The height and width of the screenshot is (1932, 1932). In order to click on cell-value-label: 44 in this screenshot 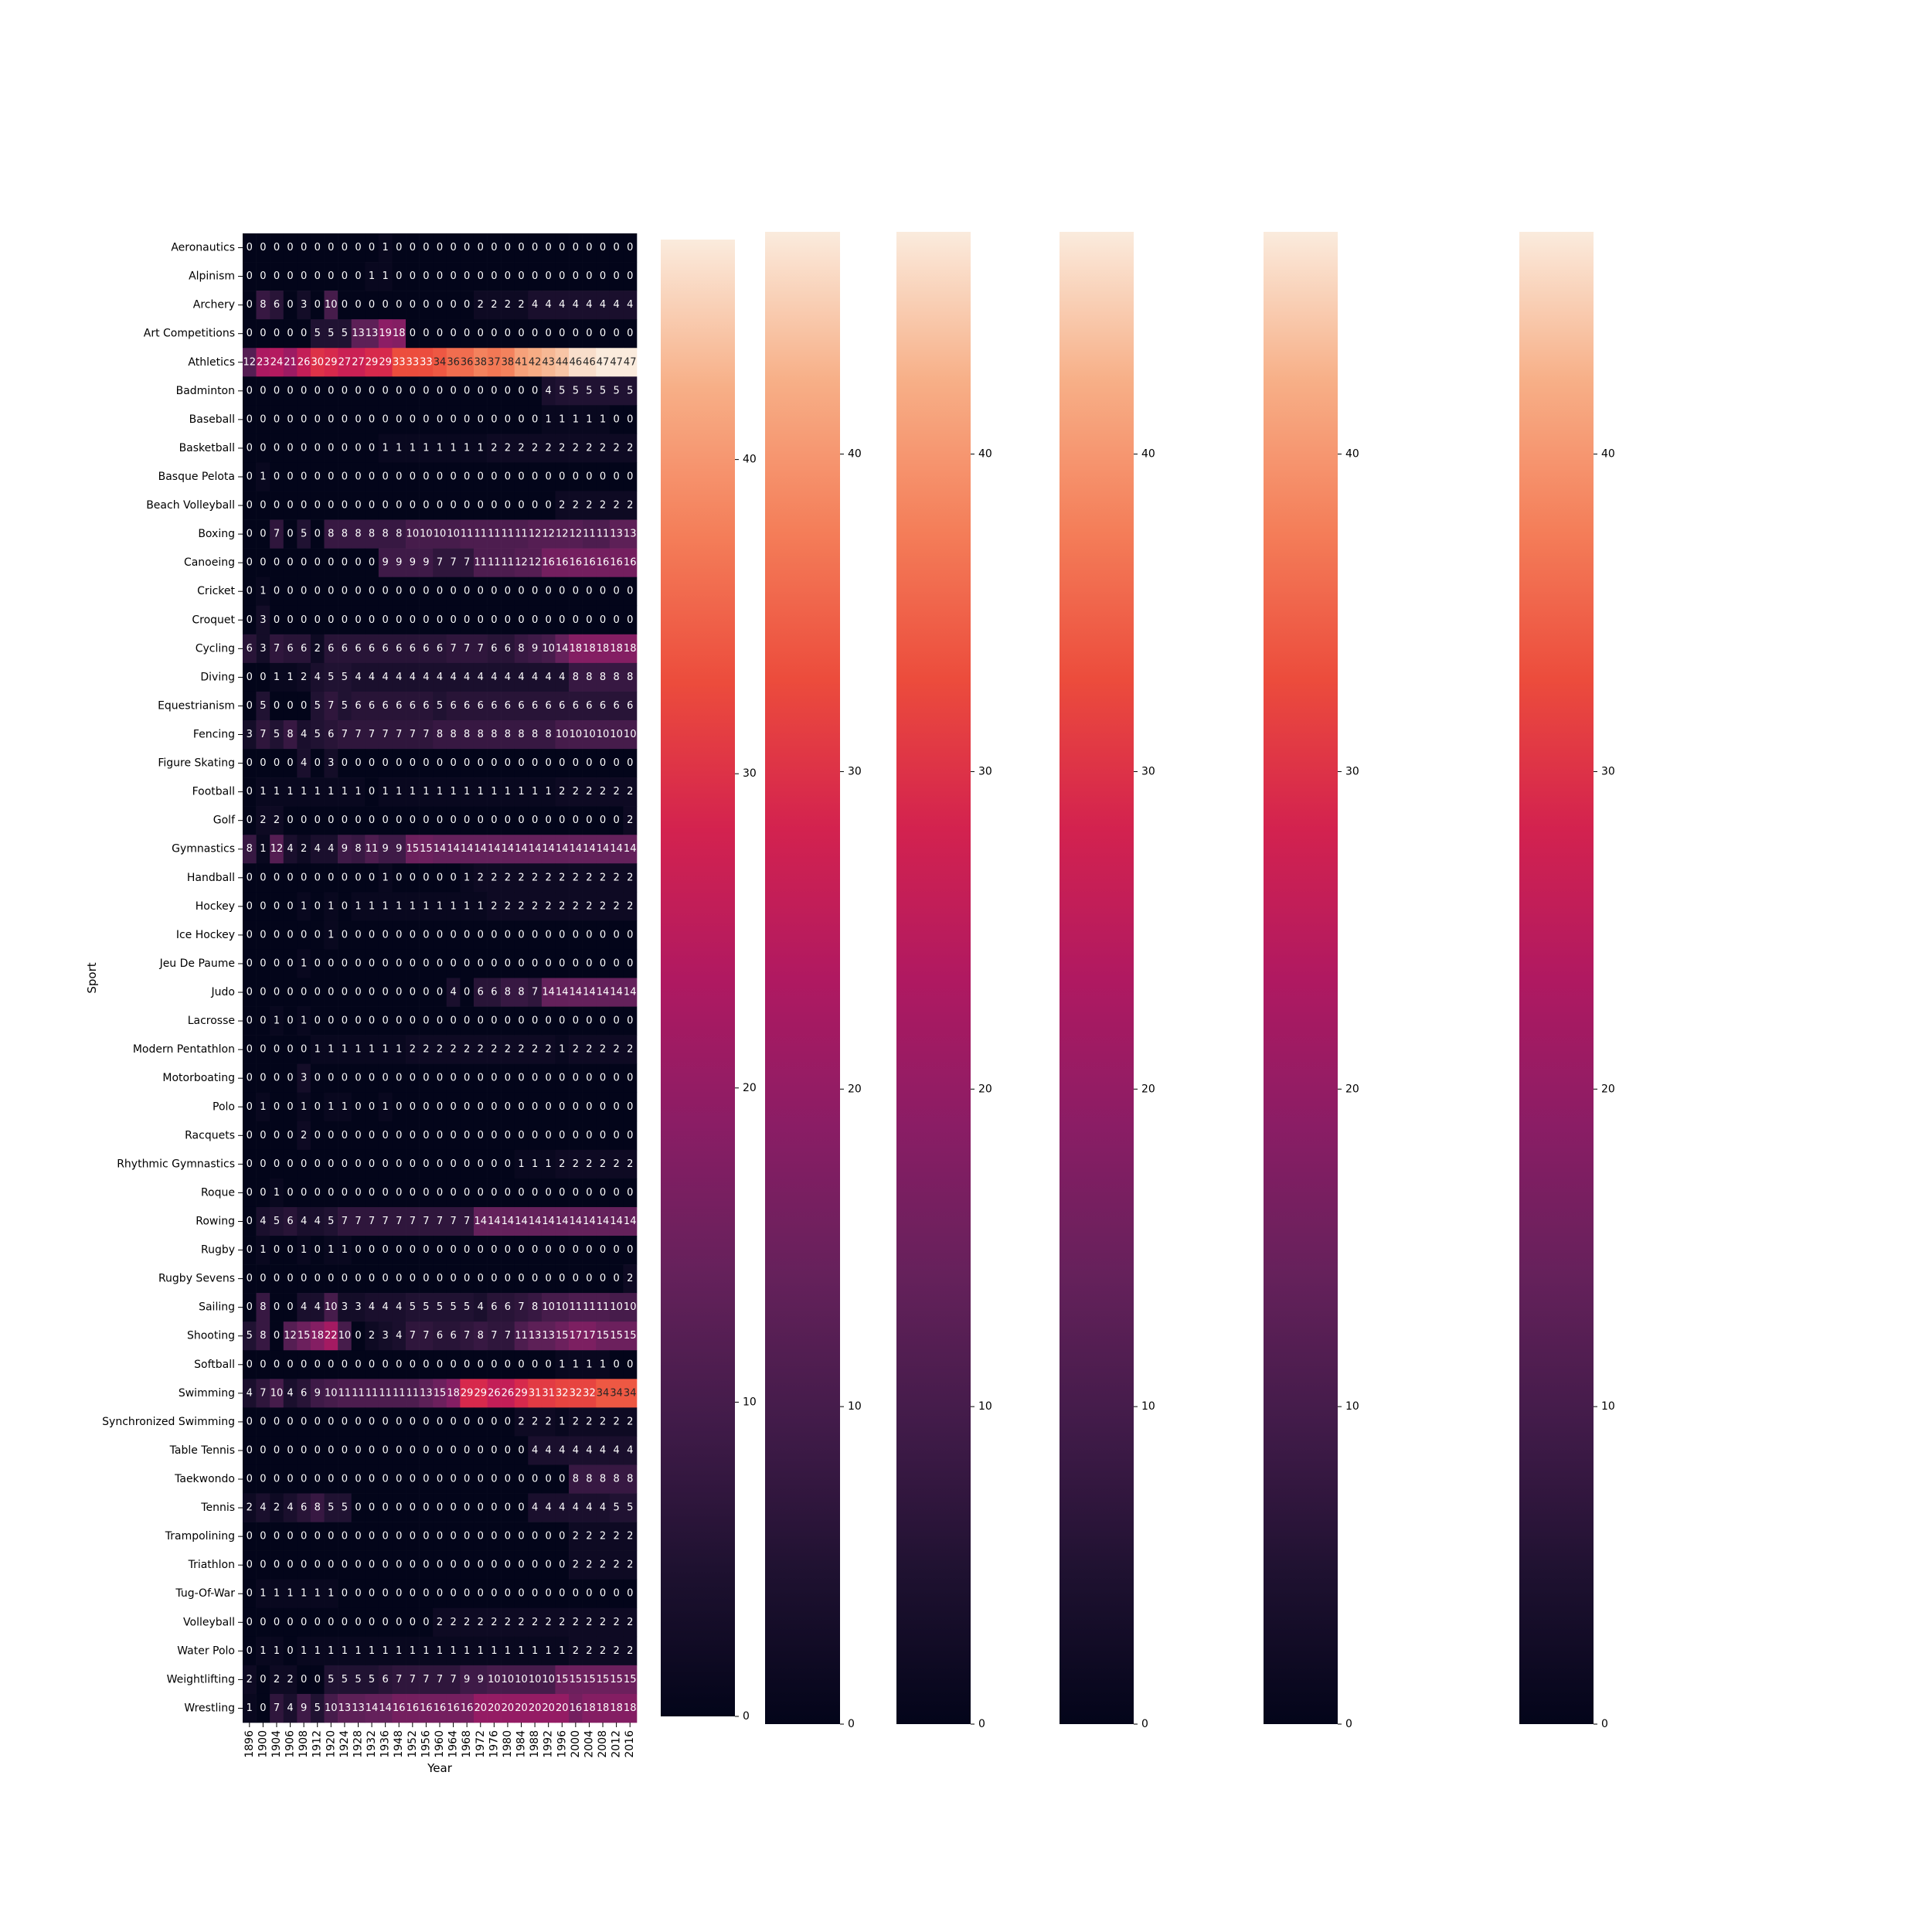, I will do `click(563, 362)`.